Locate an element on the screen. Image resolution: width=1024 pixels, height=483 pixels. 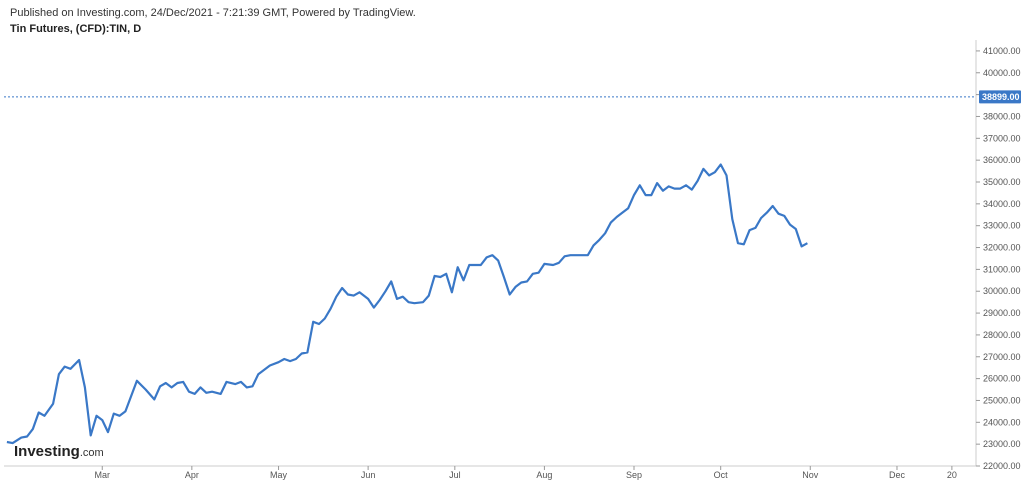
last-price-rect is located at coordinates (1000, 97).